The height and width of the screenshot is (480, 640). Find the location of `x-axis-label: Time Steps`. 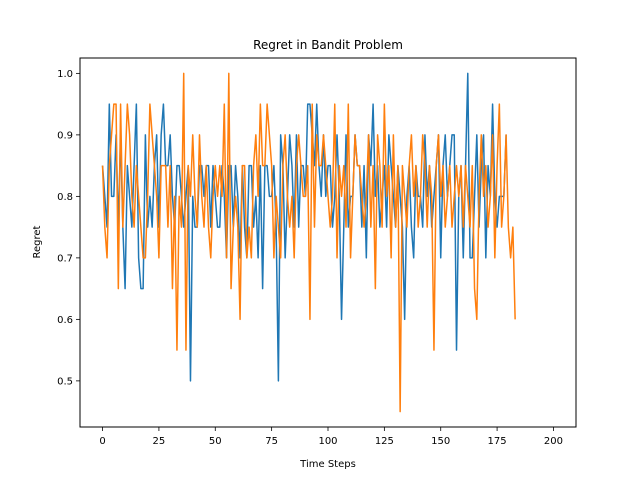

x-axis-label: Time Steps is located at coordinates (327, 464).